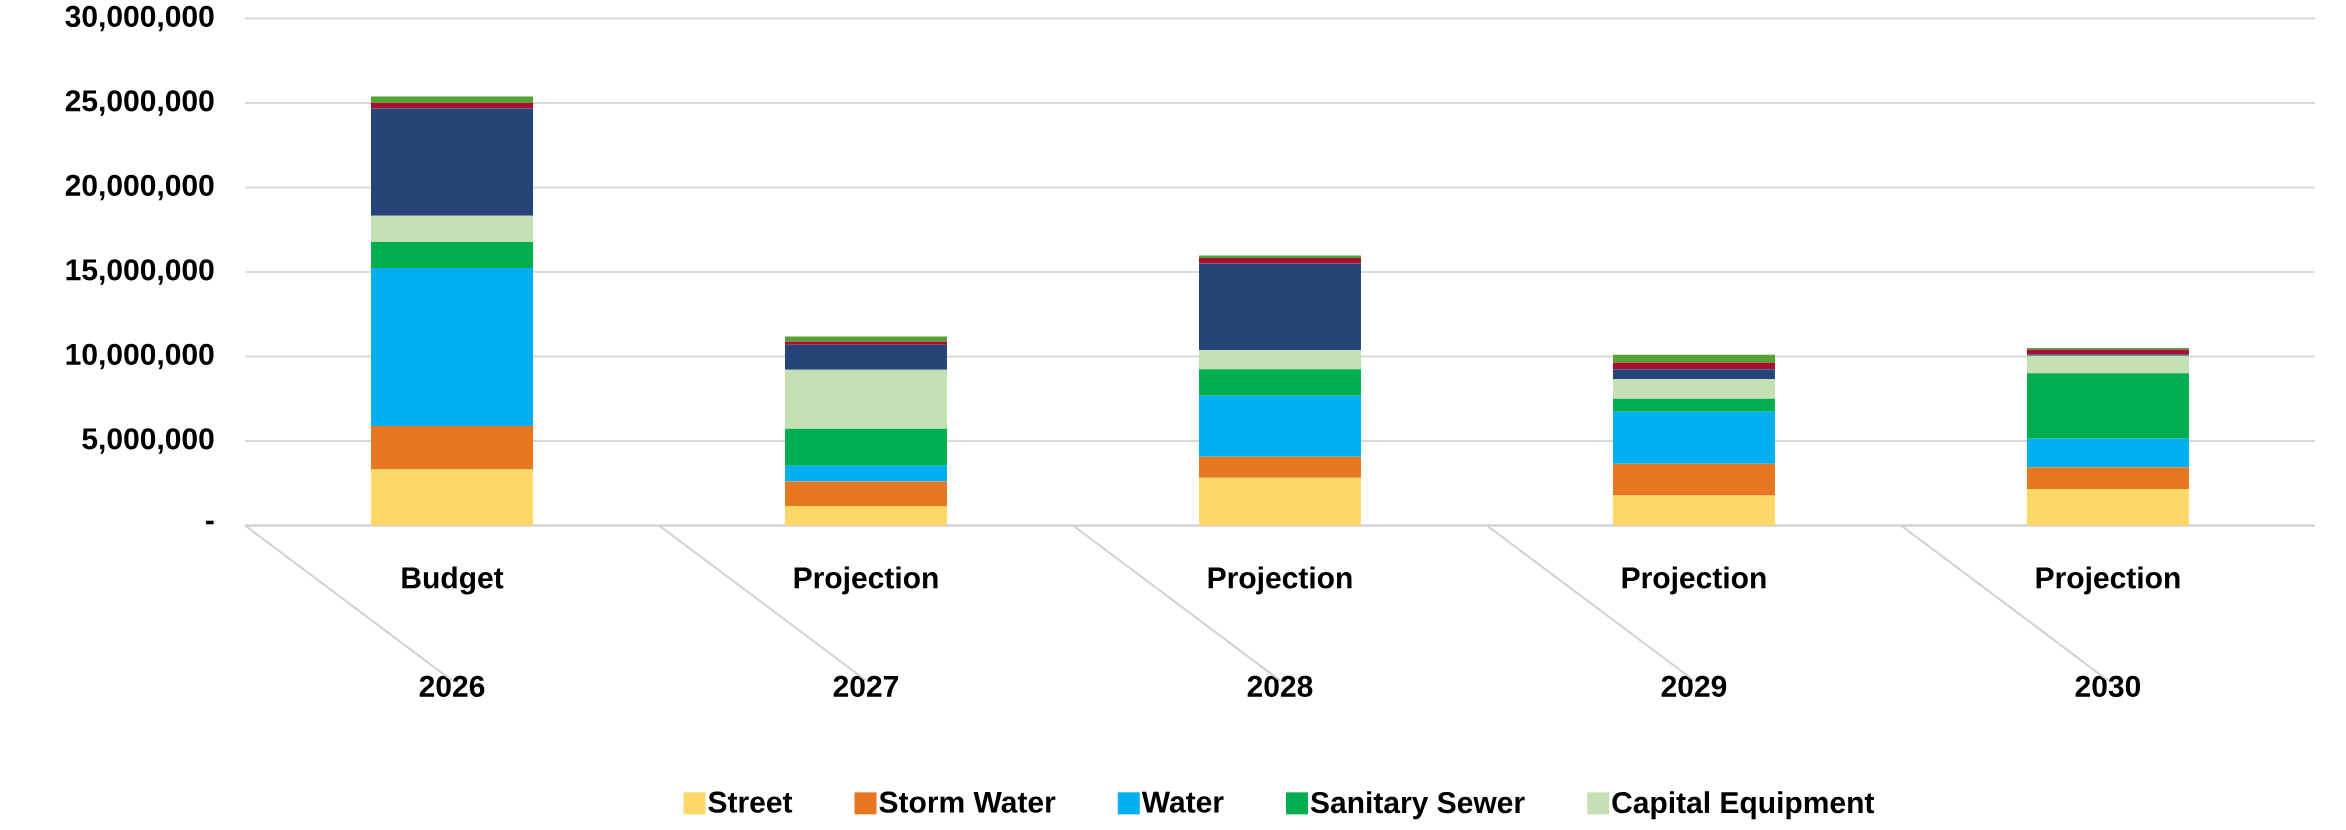  Describe the element at coordinates (1694, 686) in the screenshot. I see `x-tick-label: 2029` at that location.